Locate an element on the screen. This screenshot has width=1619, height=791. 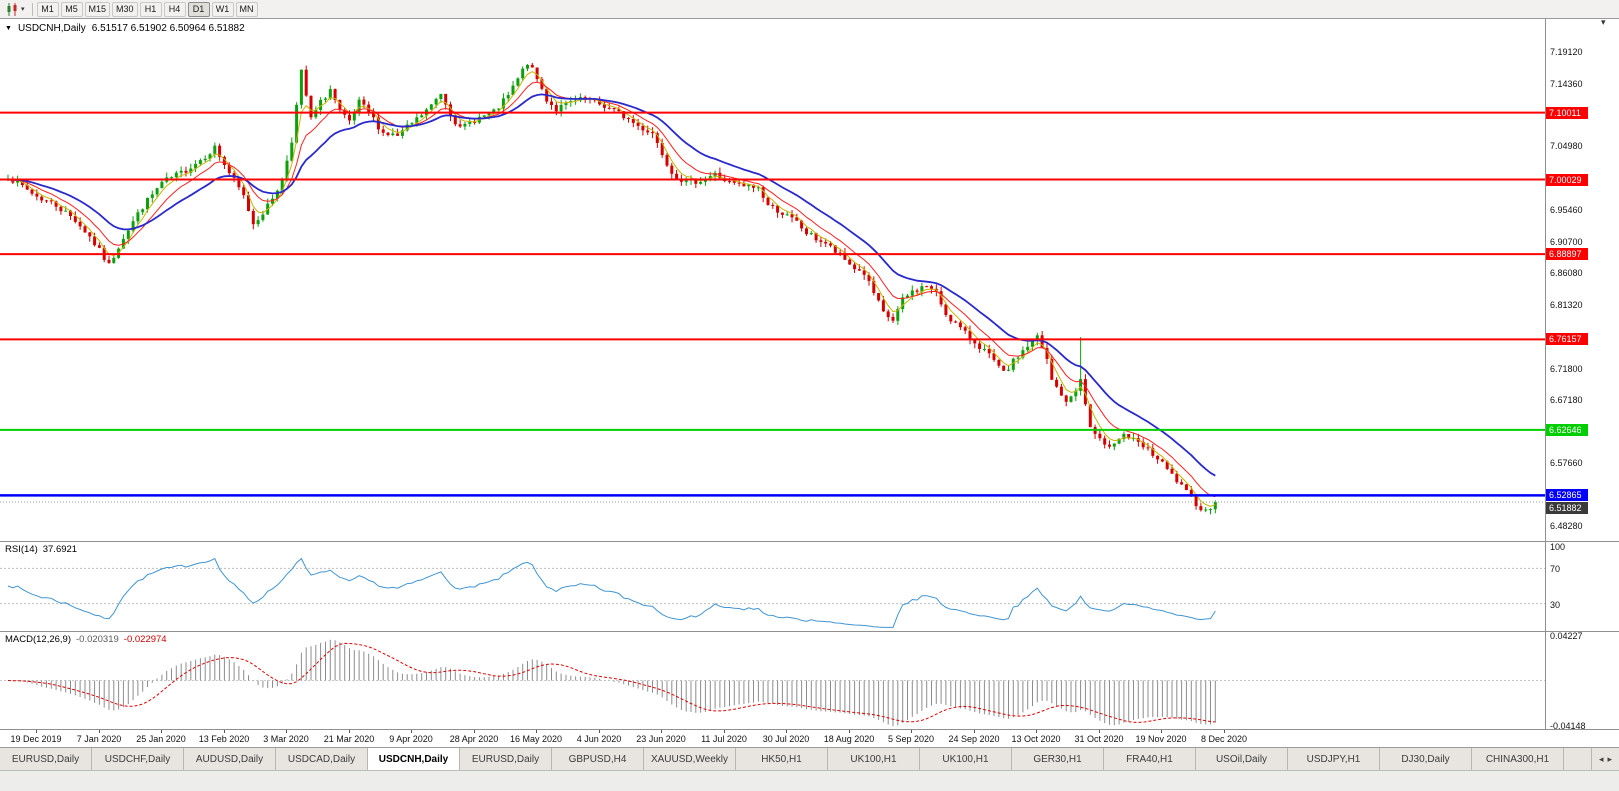
tab-scroll-right-icon: ▸ is located at coordinates (1610, 758).